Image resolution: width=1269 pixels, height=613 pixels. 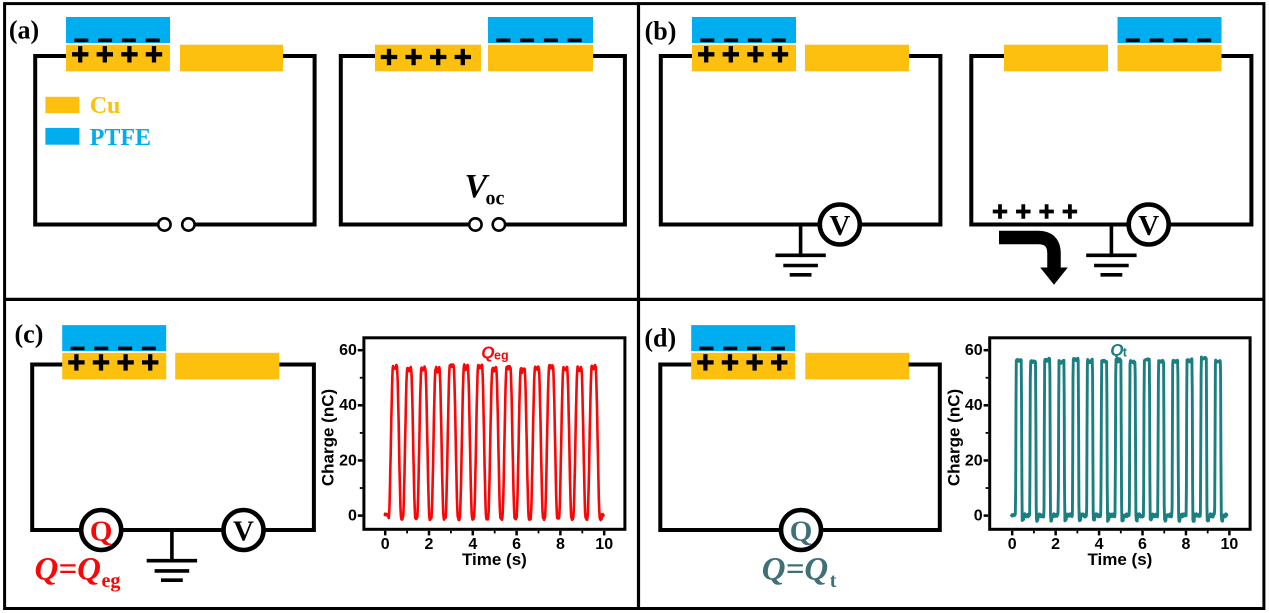 I want to click on svg-text: t, so click(x=1125, y=353).